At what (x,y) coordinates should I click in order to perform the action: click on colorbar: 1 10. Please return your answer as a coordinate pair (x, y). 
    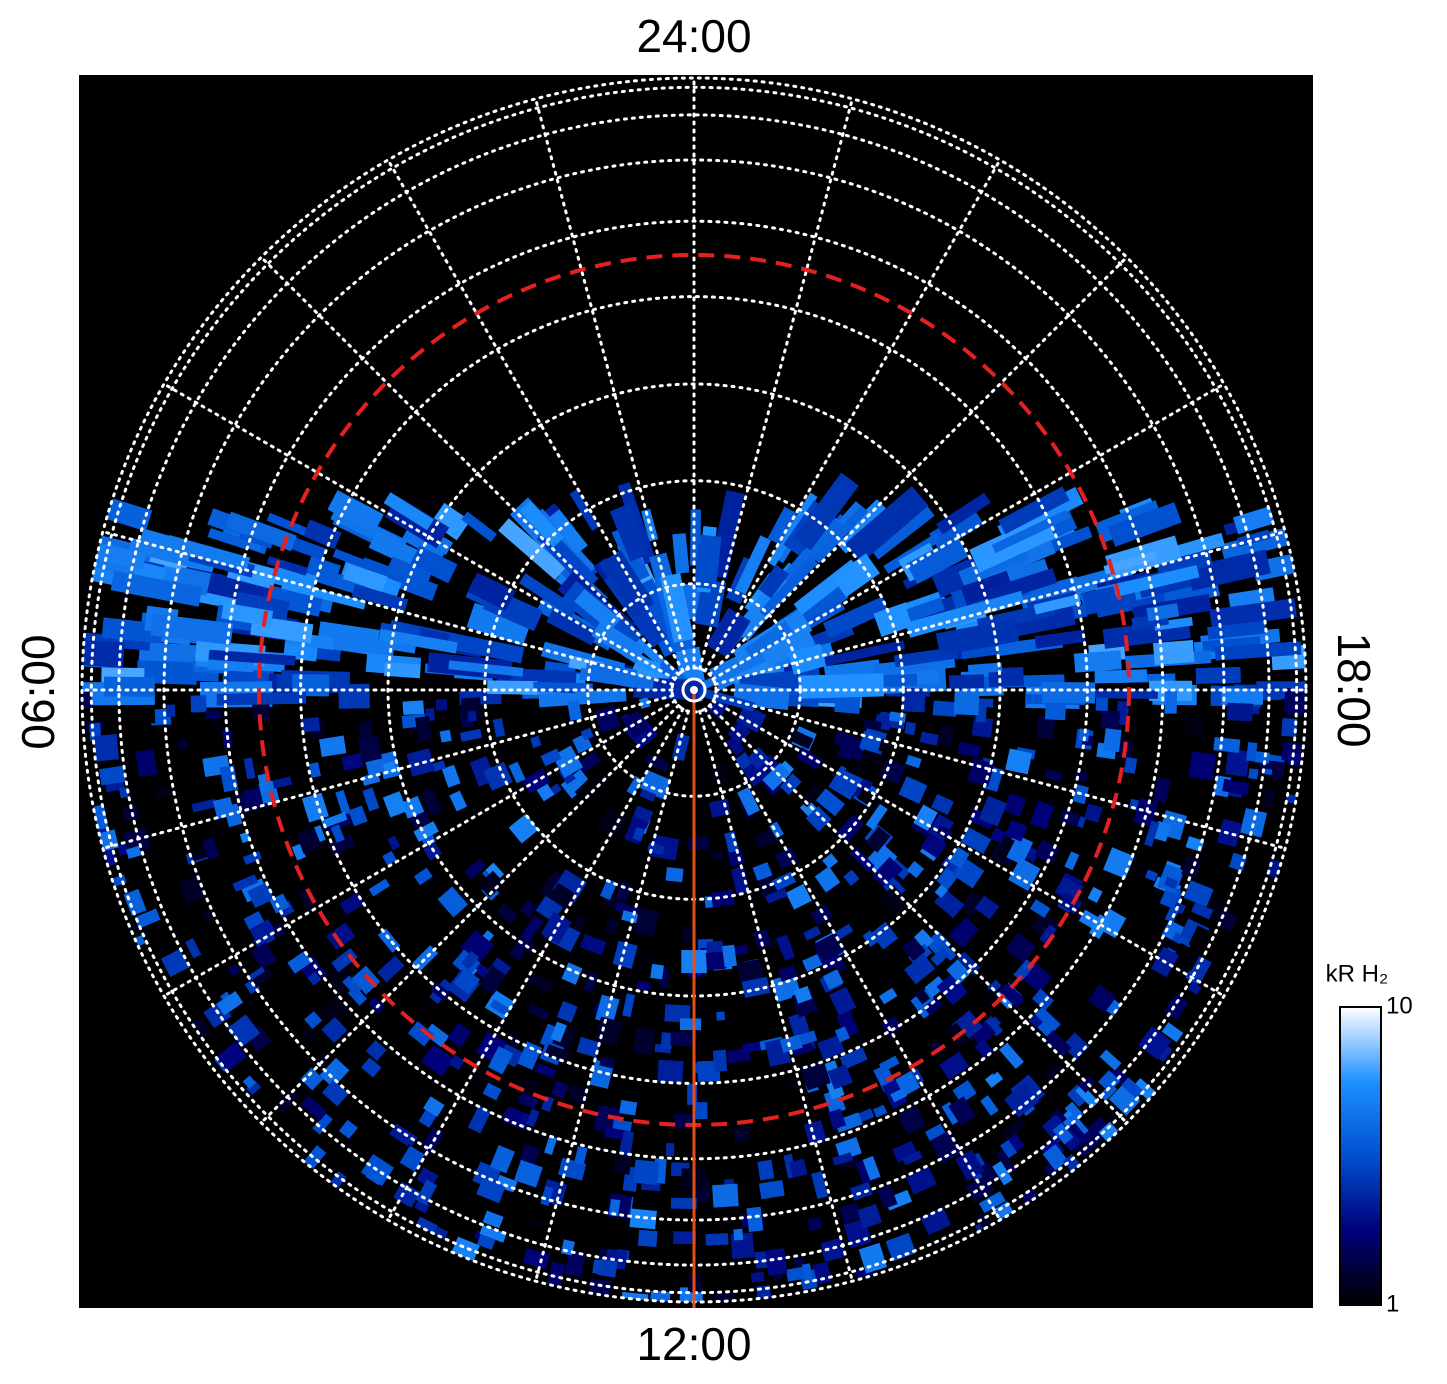
    Looking at the image, I should click on (1376, 1154).